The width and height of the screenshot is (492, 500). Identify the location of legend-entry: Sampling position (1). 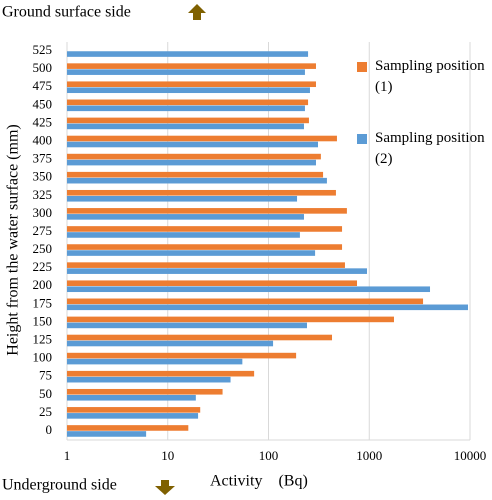
(422, 77).